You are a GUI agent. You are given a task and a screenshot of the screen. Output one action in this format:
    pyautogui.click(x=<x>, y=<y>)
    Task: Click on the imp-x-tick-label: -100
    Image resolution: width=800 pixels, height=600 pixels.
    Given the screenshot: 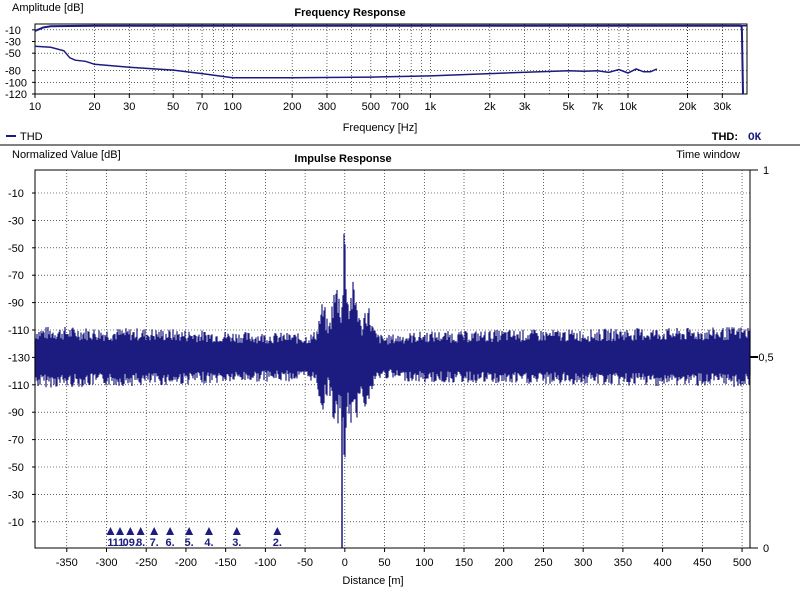 What is the action you would take?
    pyautogui.click(x=265, y=563)
    